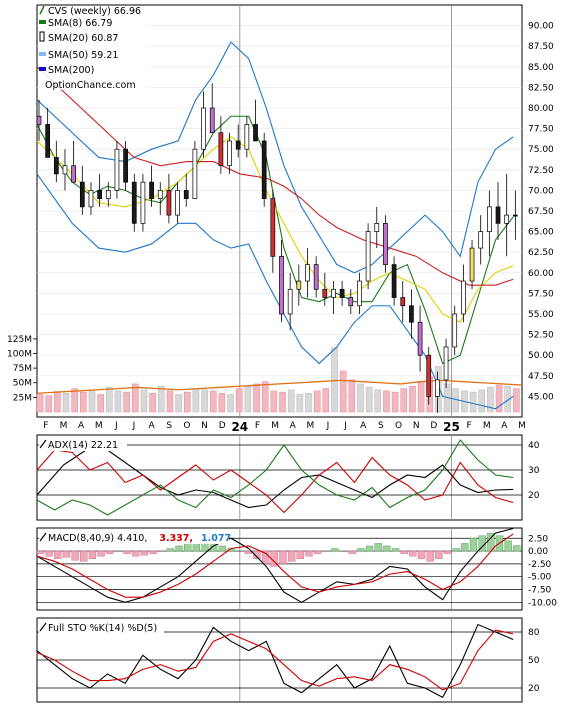  Describe the element at coordinates (83, 445) in the screenshot. I see `adx-title: ADX(14) 22.21` at that location.